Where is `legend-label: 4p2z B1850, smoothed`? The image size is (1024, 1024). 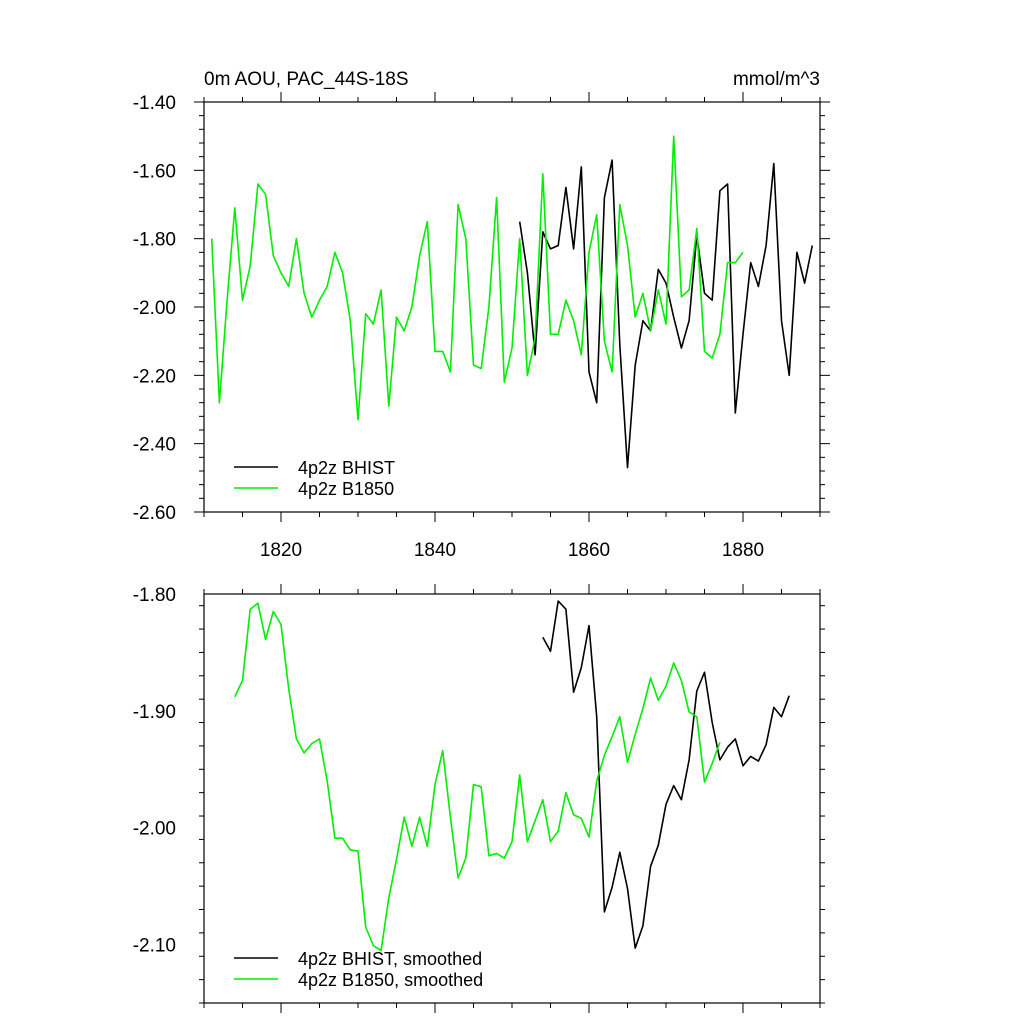 legend-label: 4p2z B1850, smoothed is located at coordinates (390, 980).